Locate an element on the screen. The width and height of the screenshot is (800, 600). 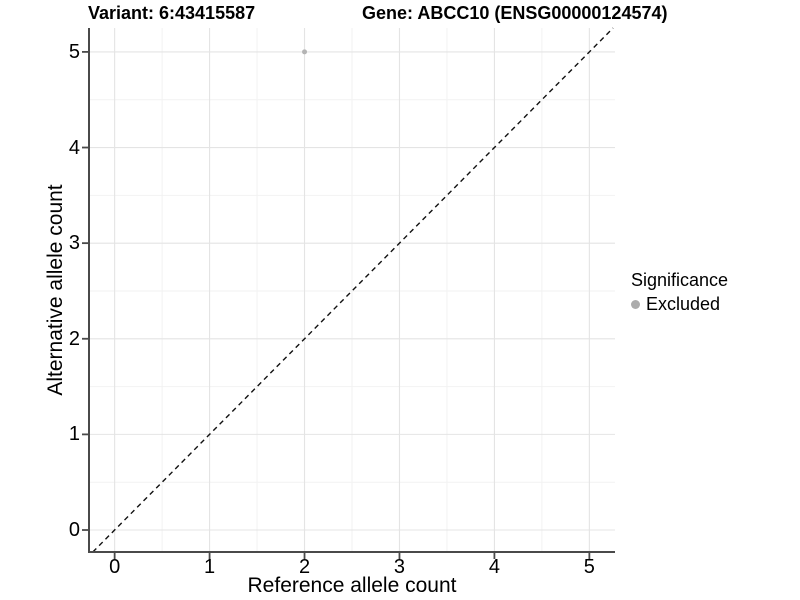
y-tick-label: 3 is located at coordinates (74, 243).